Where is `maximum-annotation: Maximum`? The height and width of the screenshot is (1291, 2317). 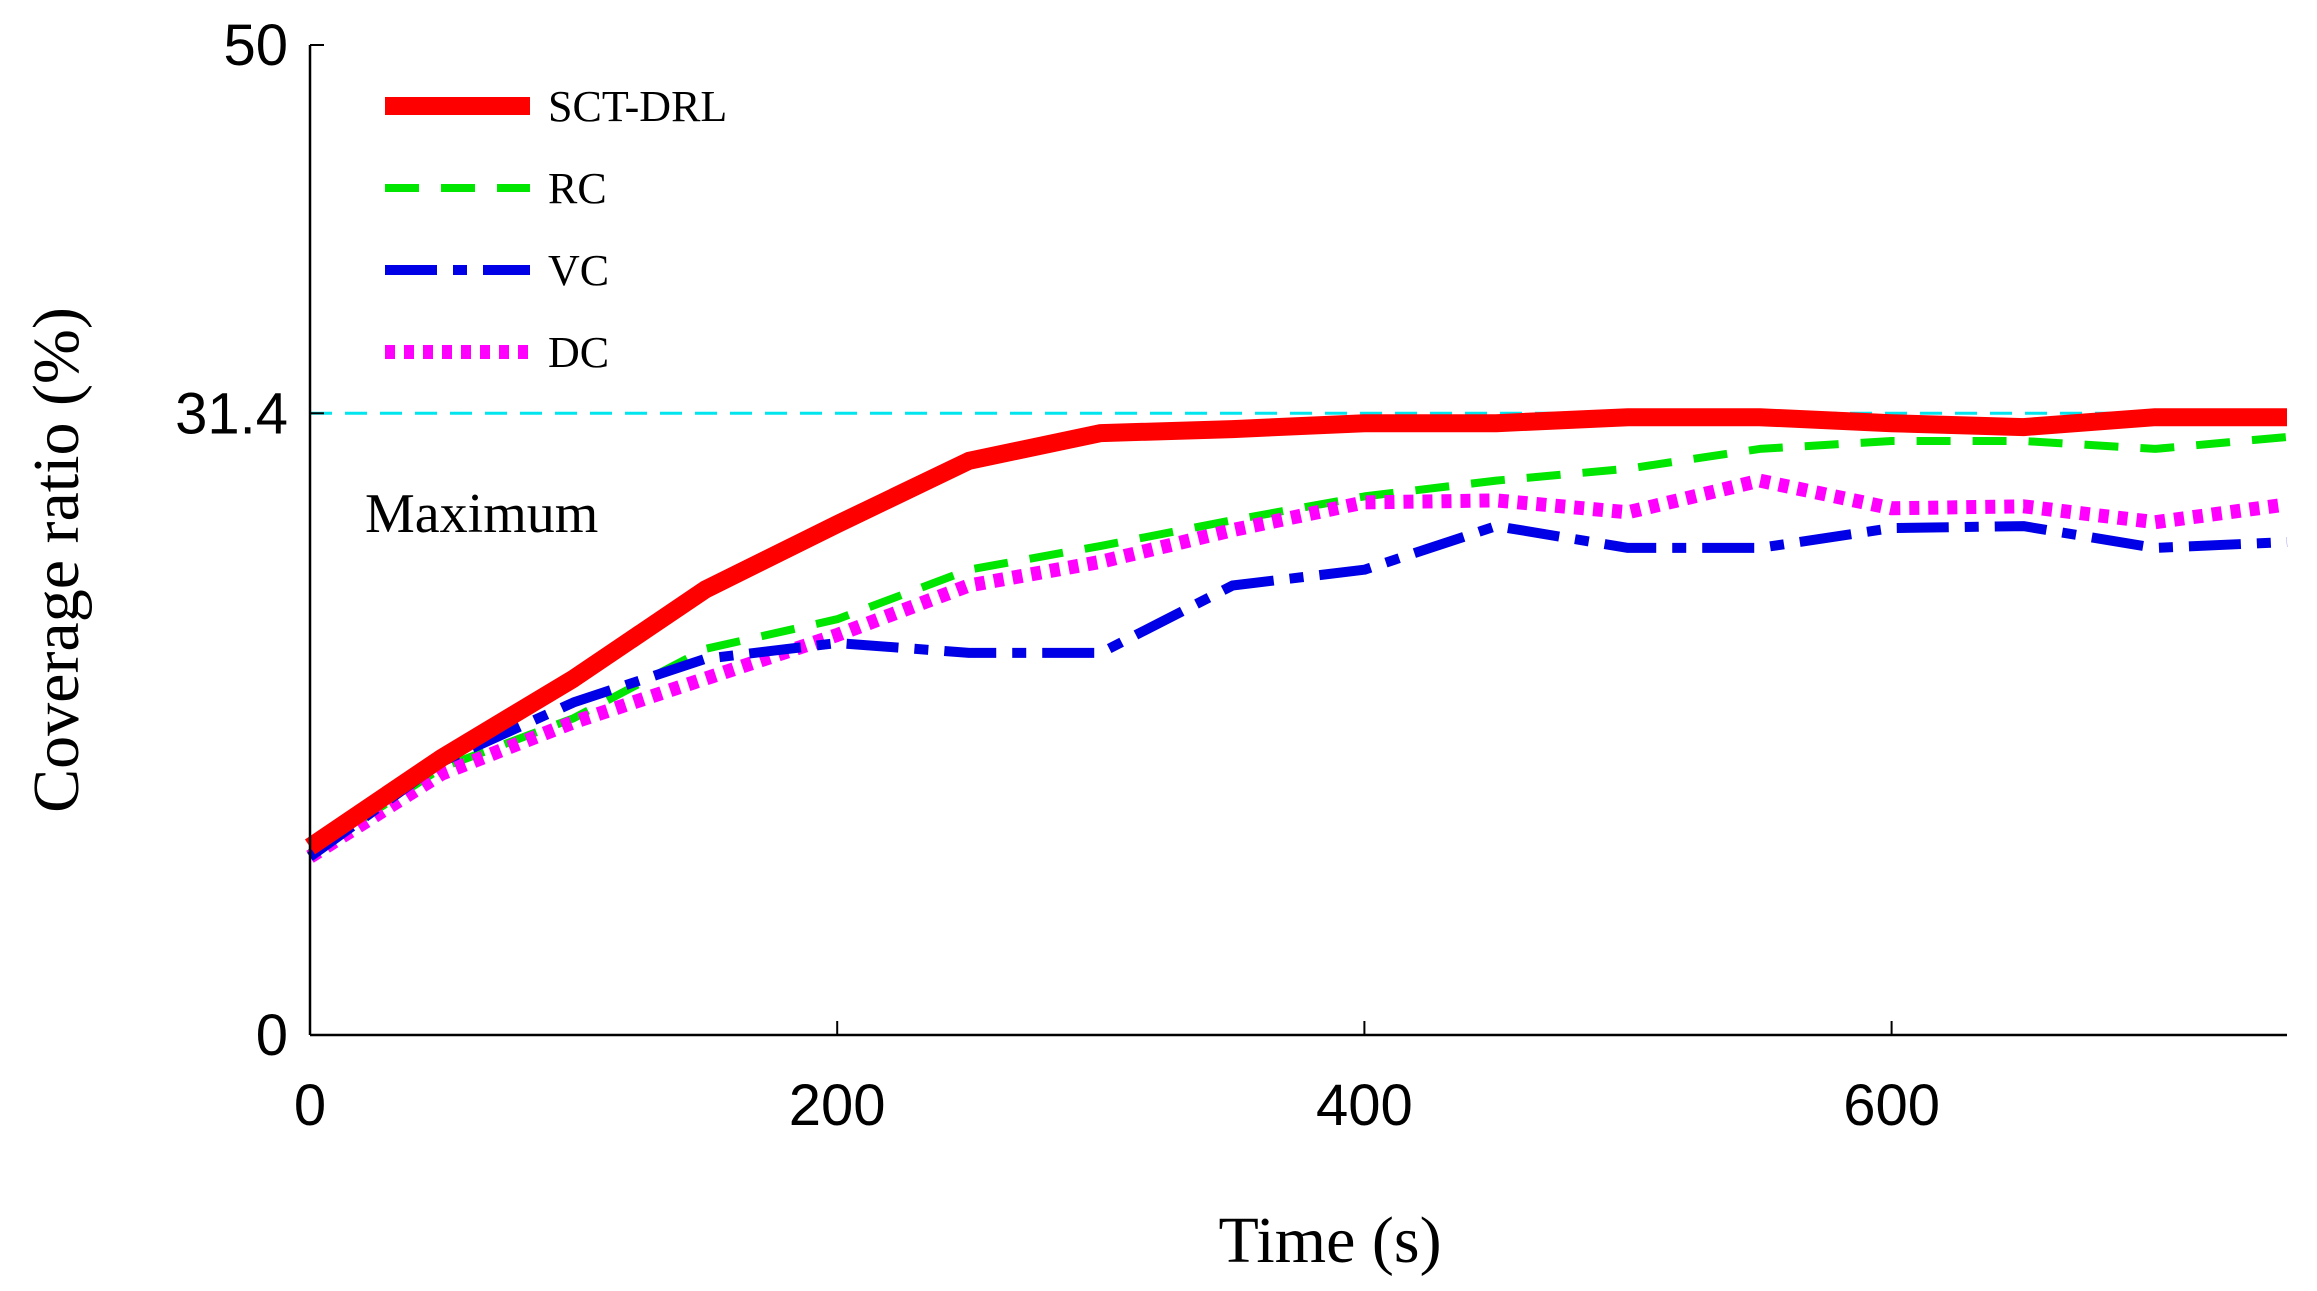 maximum-annotation: Maximum is located at coordinates (481, 514).